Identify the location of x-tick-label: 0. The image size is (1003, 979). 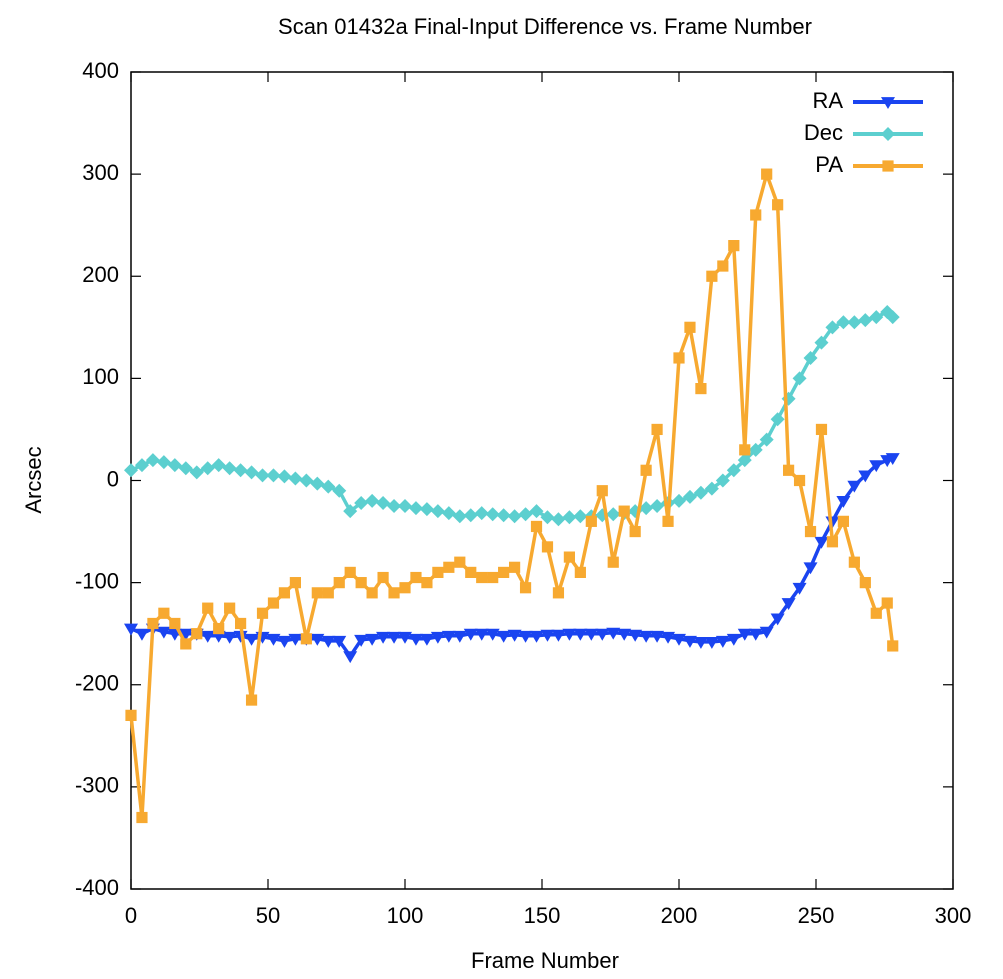
(131, 915).